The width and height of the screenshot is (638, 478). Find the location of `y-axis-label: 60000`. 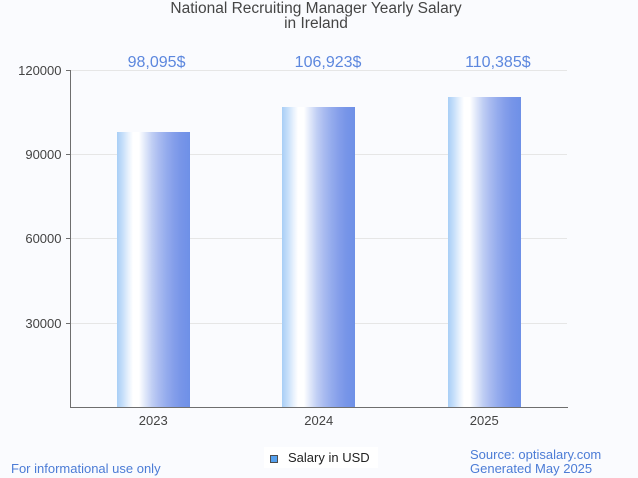

y-axis-label: 60000 is located at coordinates (43, 239).